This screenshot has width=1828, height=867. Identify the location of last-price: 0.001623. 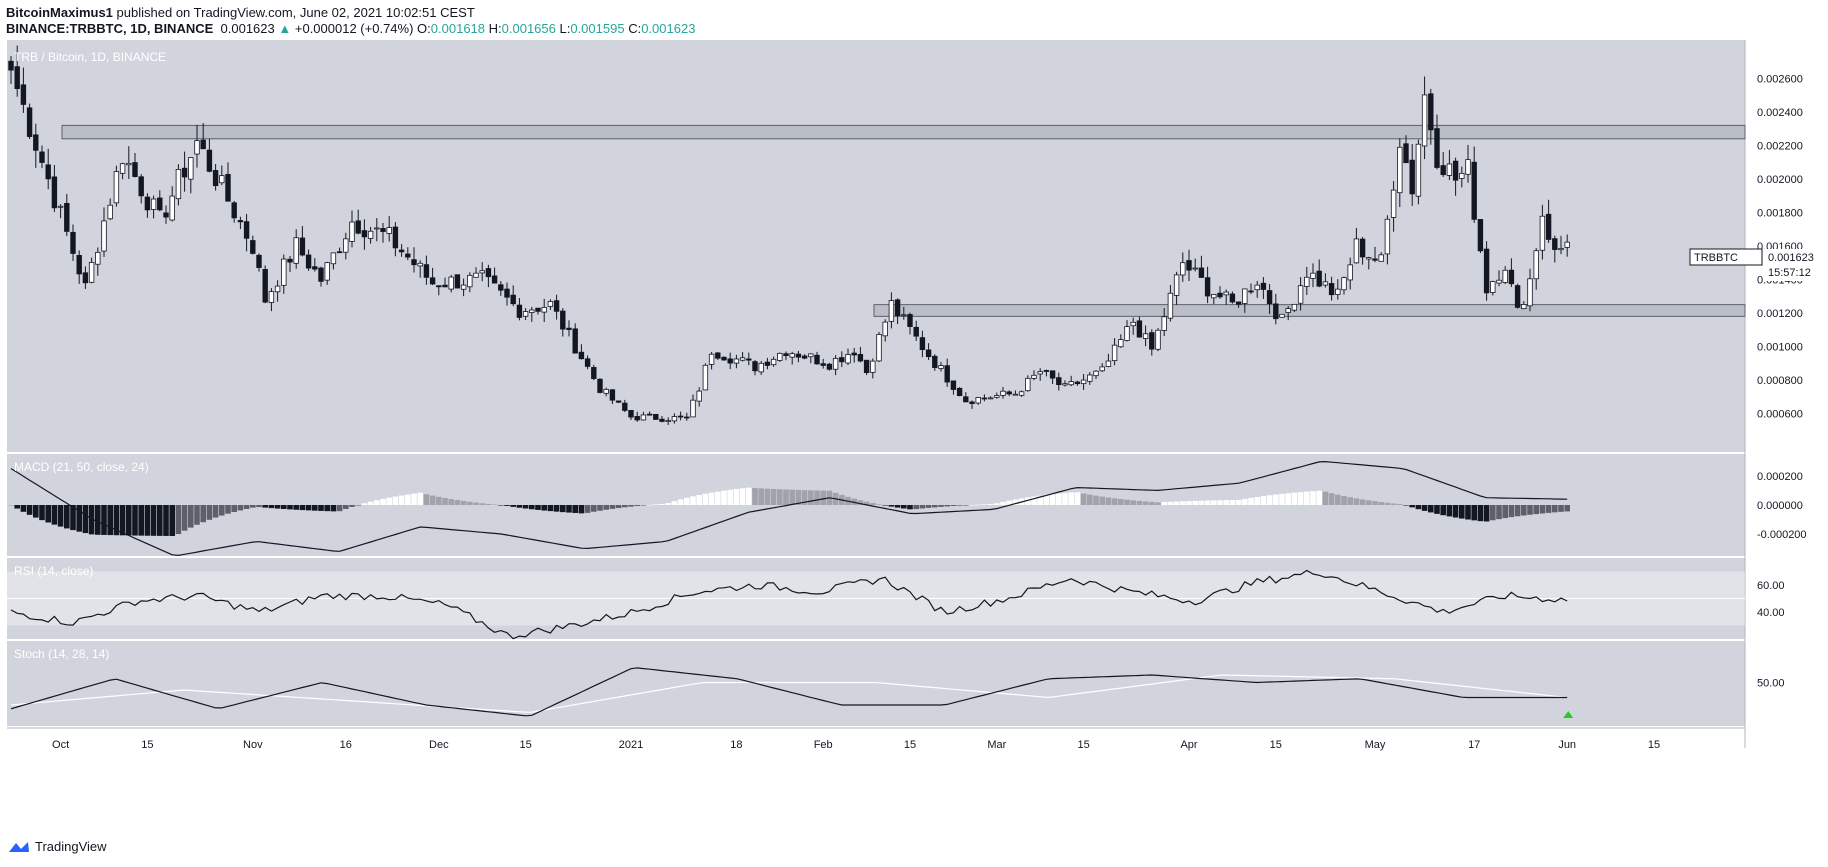
(247, 28).